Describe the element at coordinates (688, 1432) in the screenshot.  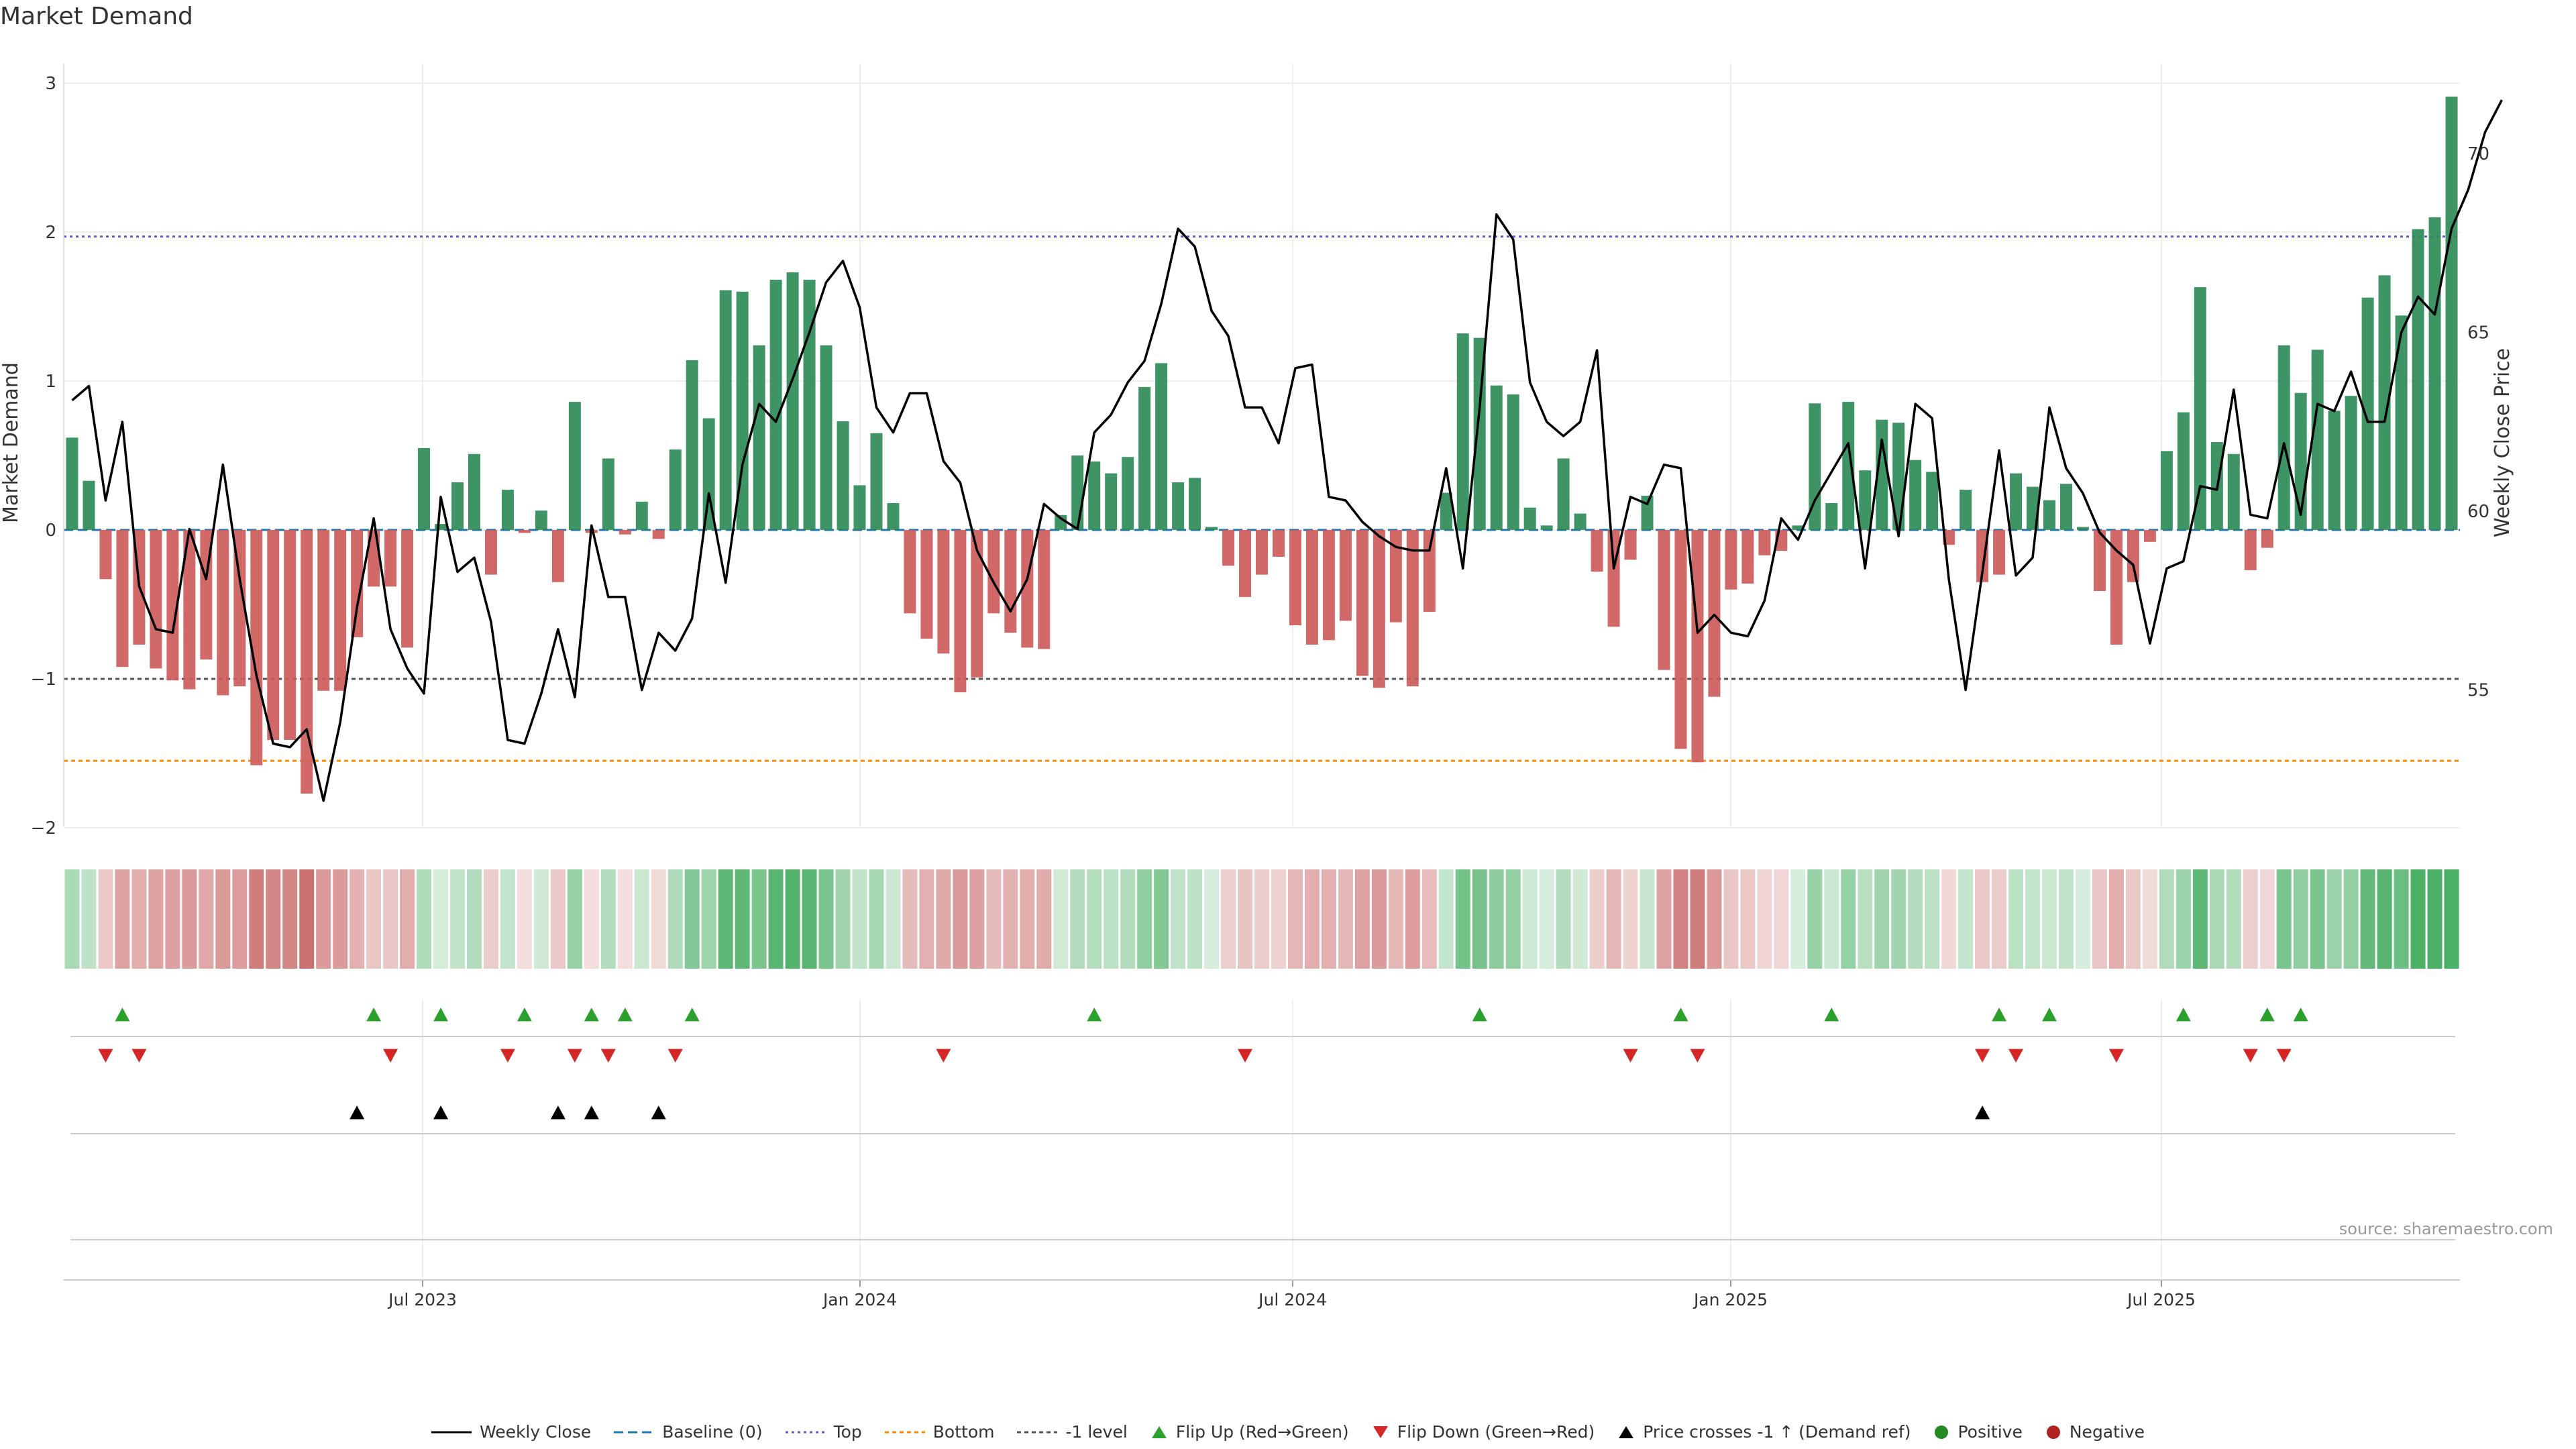
I see `legend-item: Baseline (0)` at that location.